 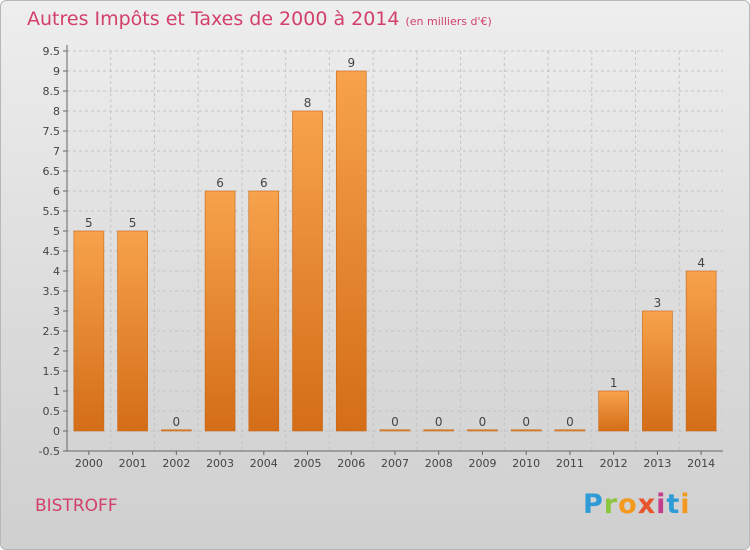 I want to click on x-tick-label: 2007, so click(x=395, y=463).